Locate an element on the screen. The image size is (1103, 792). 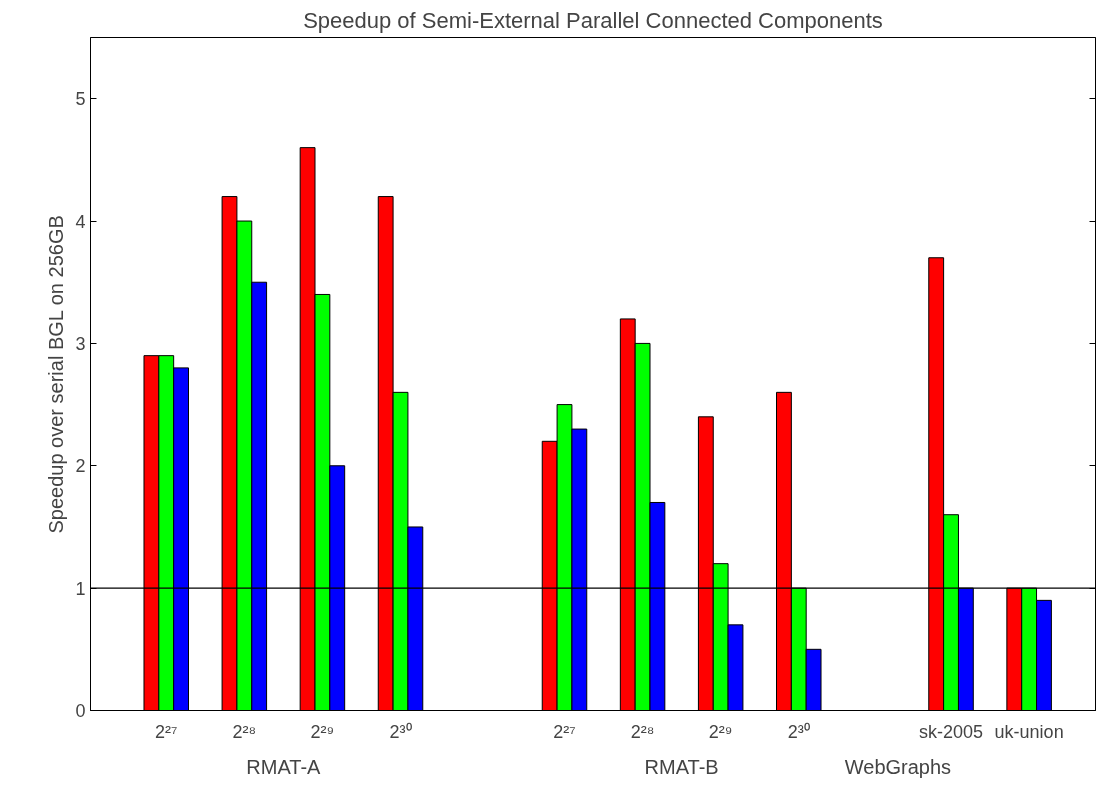
y-tick-label: 0 is located at coordinates (80, 711).